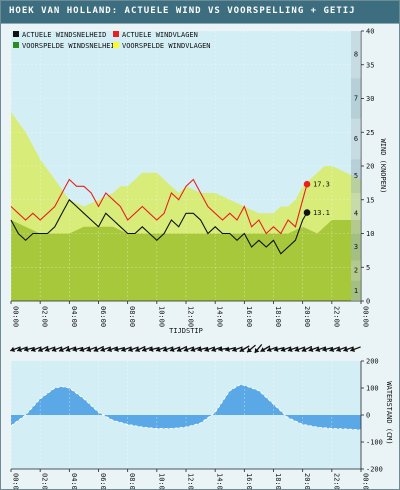  Describe the element at coordinates (368, 268) in the screenshot. I see `y-tick-label: 5` at that location.